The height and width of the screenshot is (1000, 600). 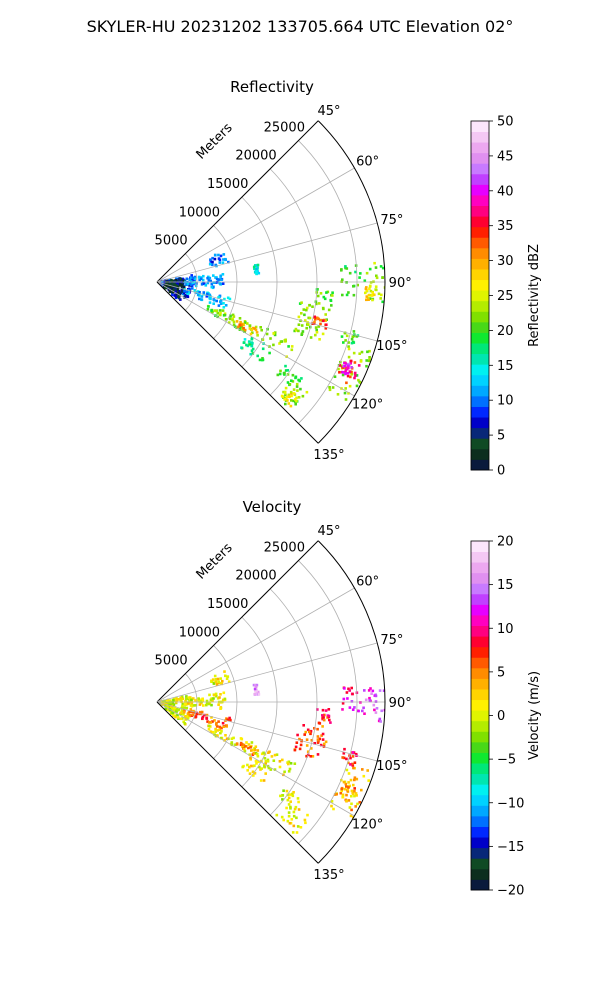 What do you see at coordinates (510, 847) in the screenshot?
I see `colorbar-tick-label: −15` at bounding box center [510, 847].